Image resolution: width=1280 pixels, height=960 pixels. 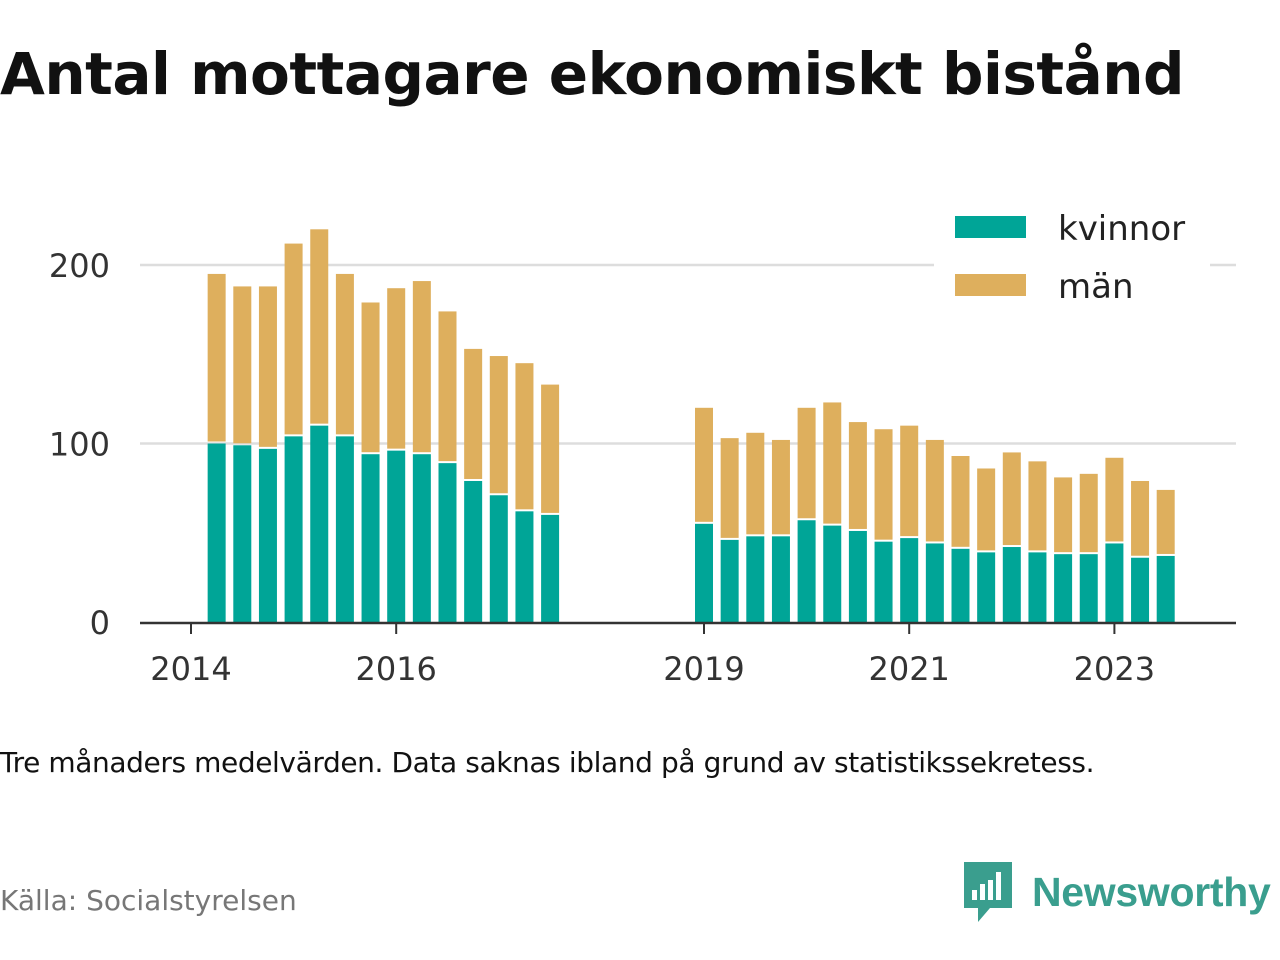 What do you see at coordinates (395, 669) in the screenshot?
I see `x-tick-label: 2016` at bounding box center [395, 669].